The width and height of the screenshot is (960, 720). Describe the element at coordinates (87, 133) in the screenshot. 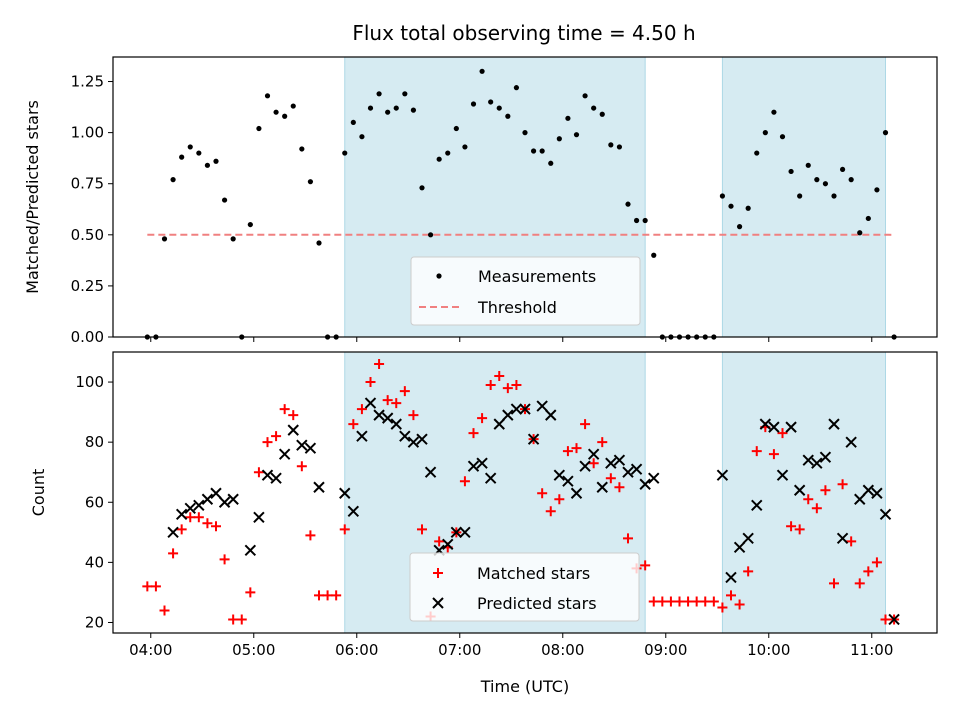

I see `y-tick-label: 1.00` at that location.